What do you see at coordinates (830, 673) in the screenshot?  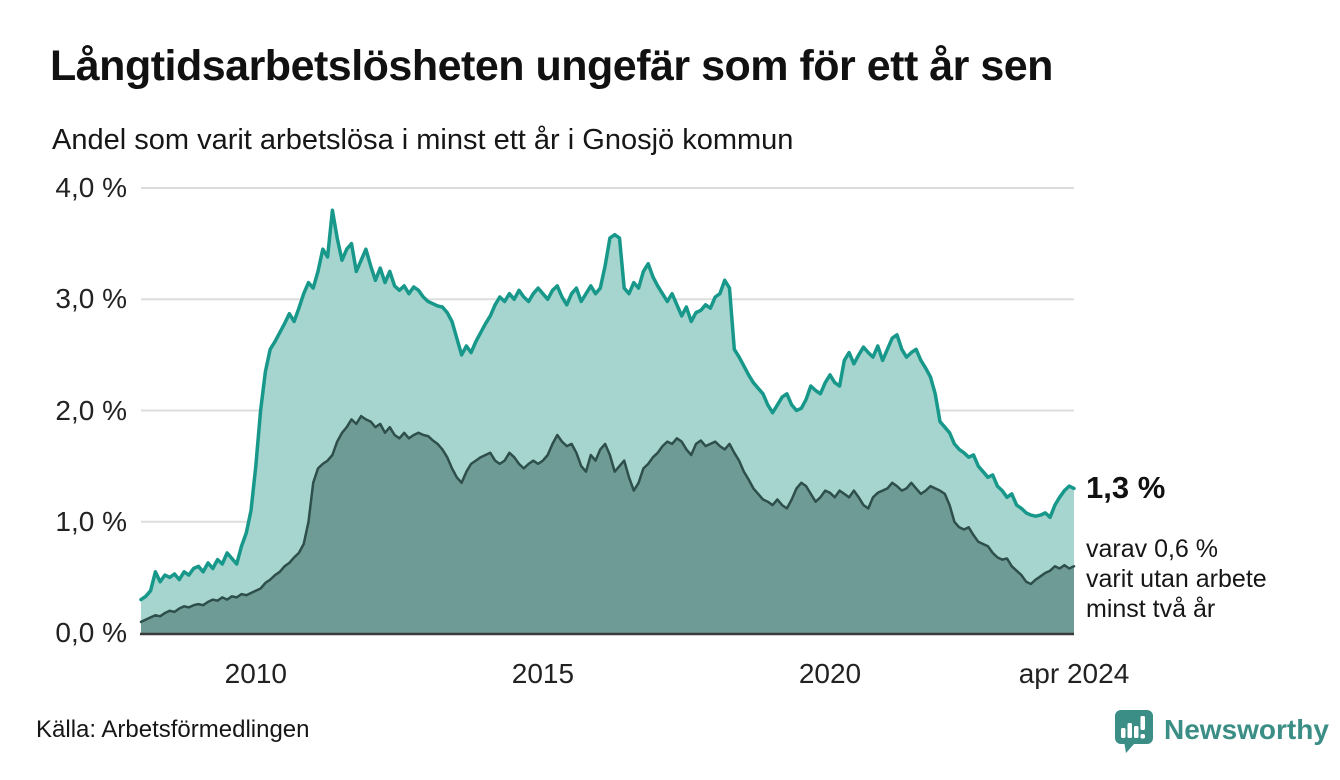 I see `x-axis-label: 2020` at bounding box center [830, 673].